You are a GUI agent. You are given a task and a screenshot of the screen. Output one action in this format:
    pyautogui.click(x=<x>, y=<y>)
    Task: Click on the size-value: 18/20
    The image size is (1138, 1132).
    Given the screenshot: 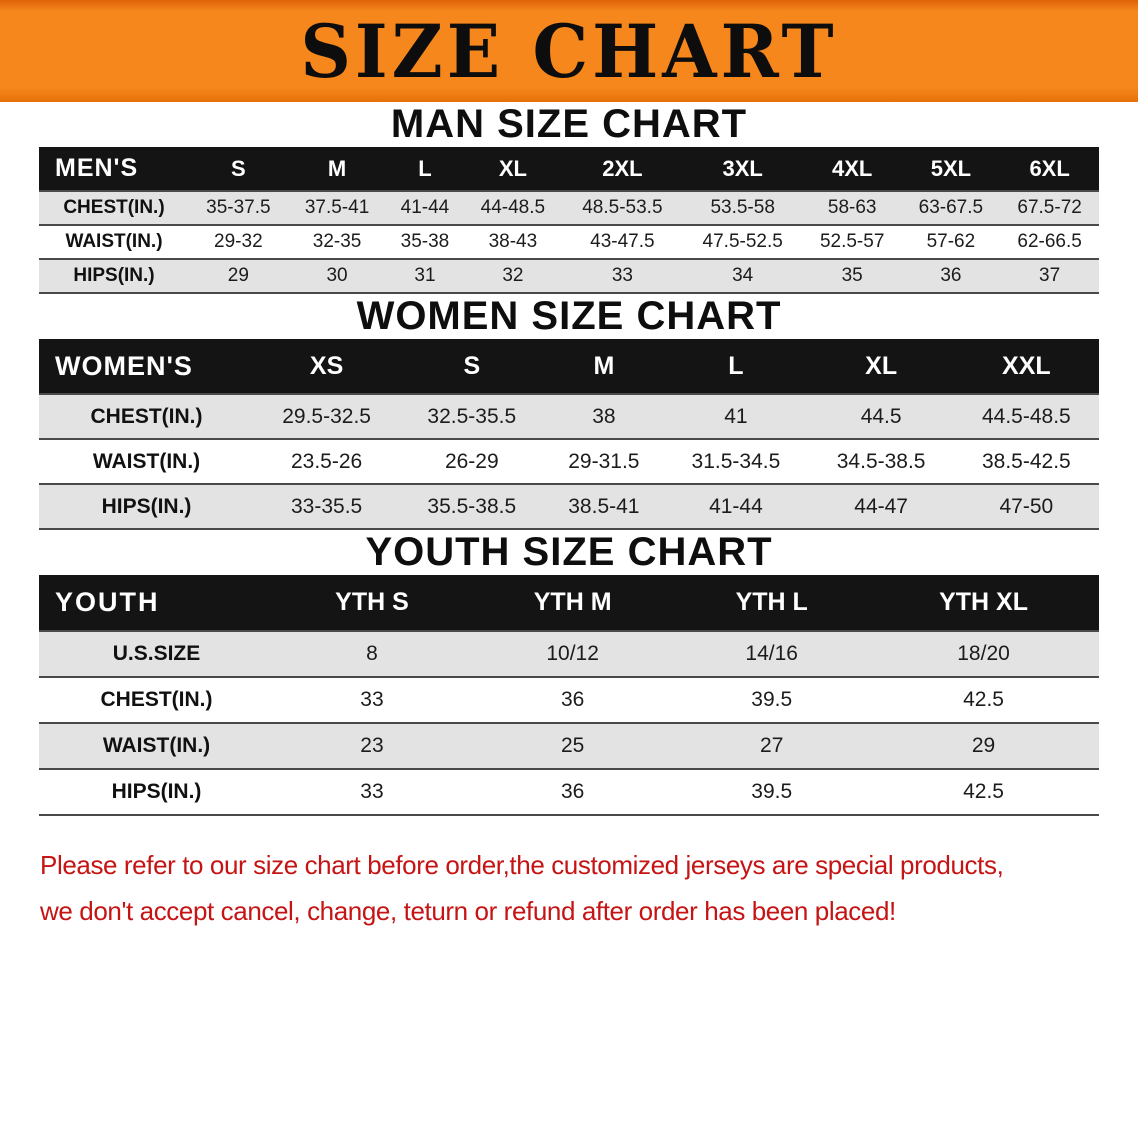 What is the action you would take?
    pyautogui.click(x=983, y=653)
    